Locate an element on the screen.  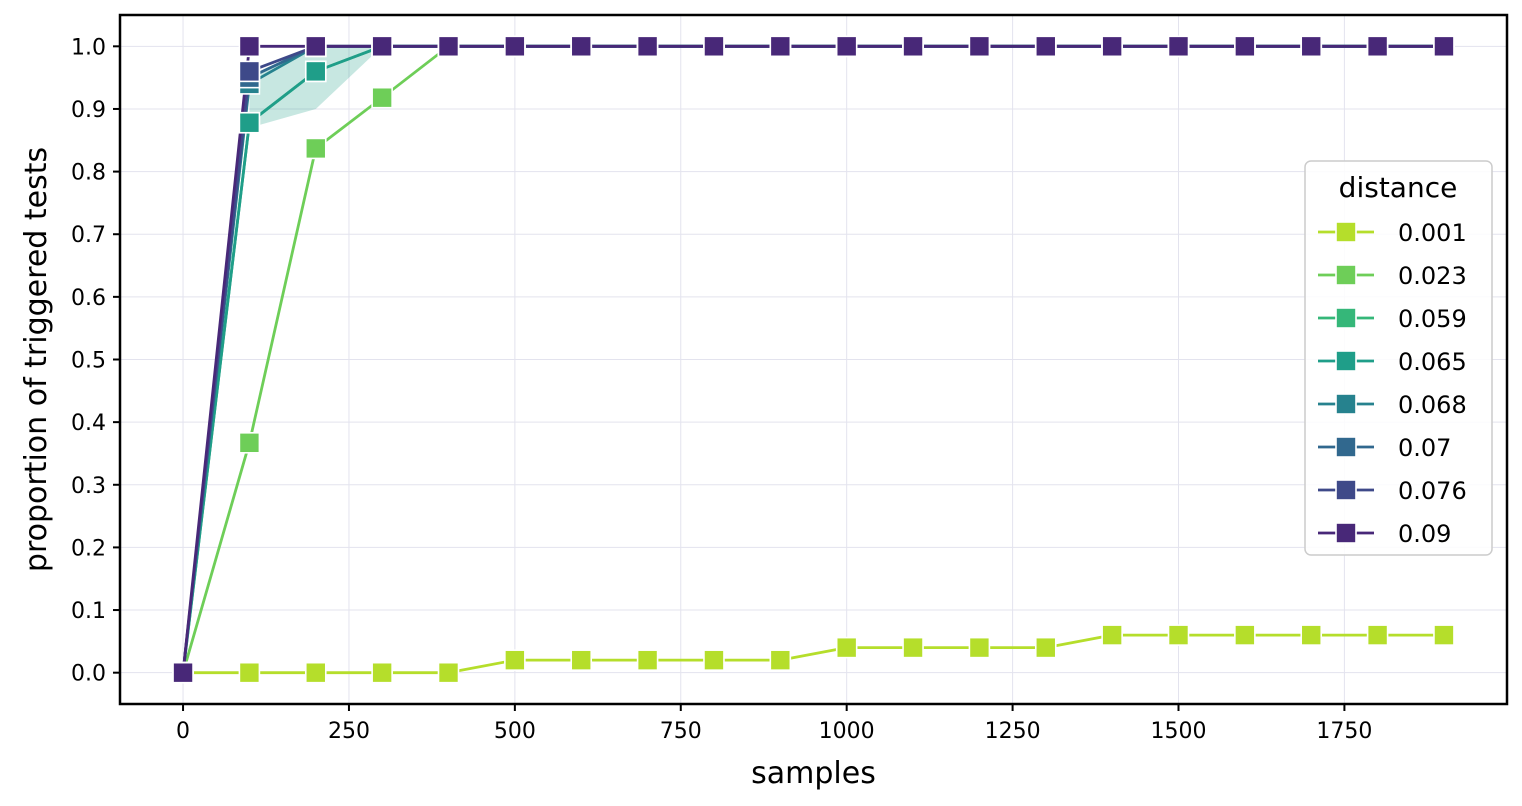
x-tick-label: 1500 is located at coordinates (1179, 731).